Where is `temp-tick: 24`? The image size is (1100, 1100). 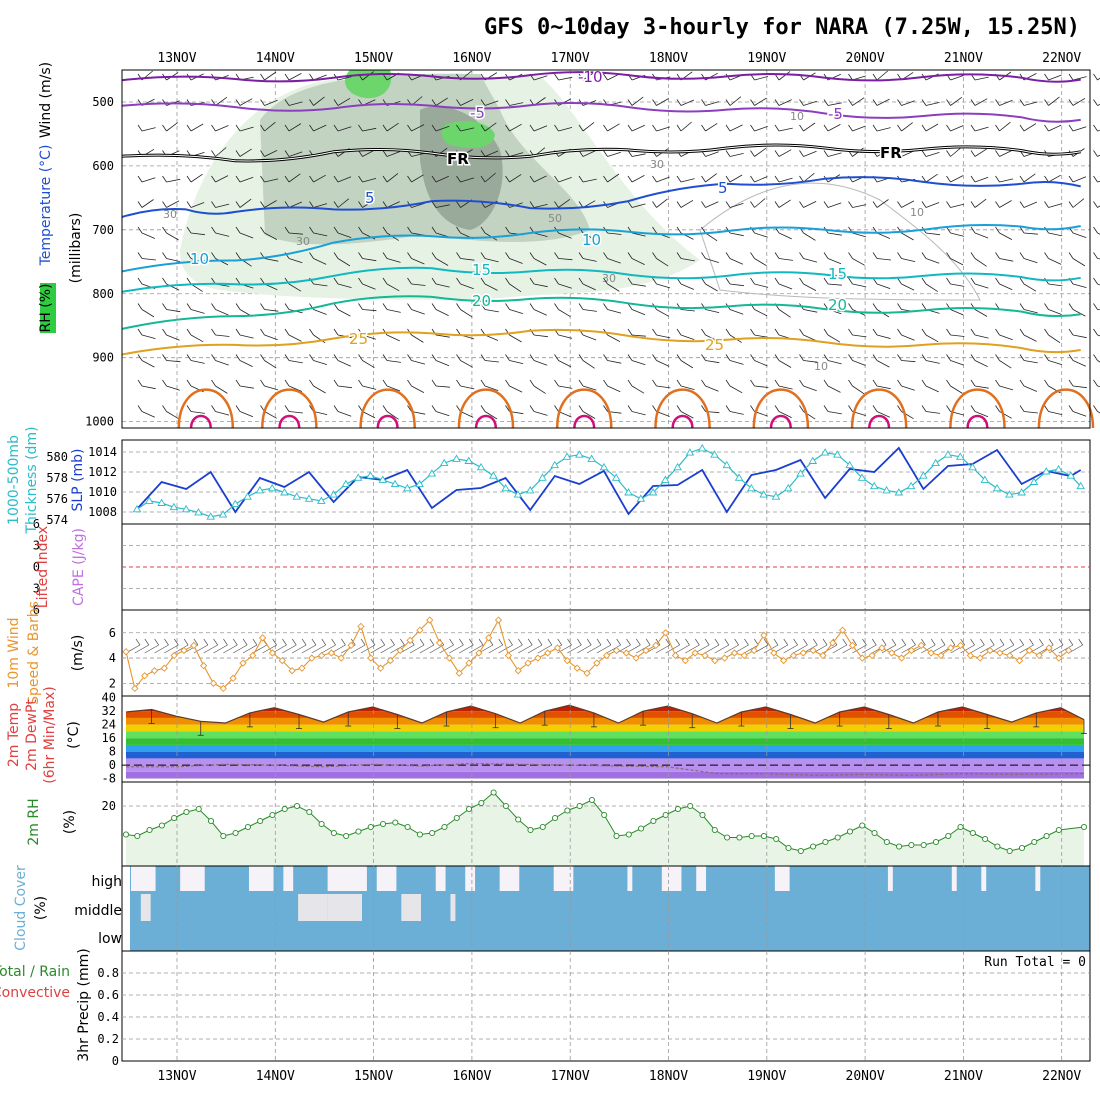
temp-tick: 24 is located at coordinates (109, 725).